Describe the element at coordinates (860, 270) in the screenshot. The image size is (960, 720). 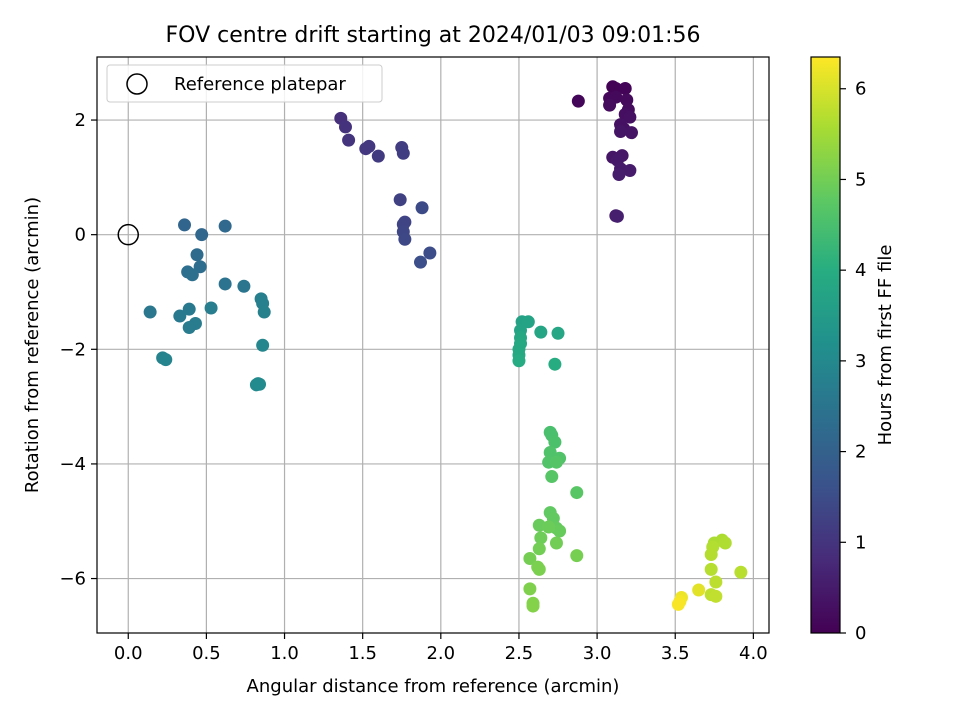
I see `colorbar-tick-label: 4` at that location.